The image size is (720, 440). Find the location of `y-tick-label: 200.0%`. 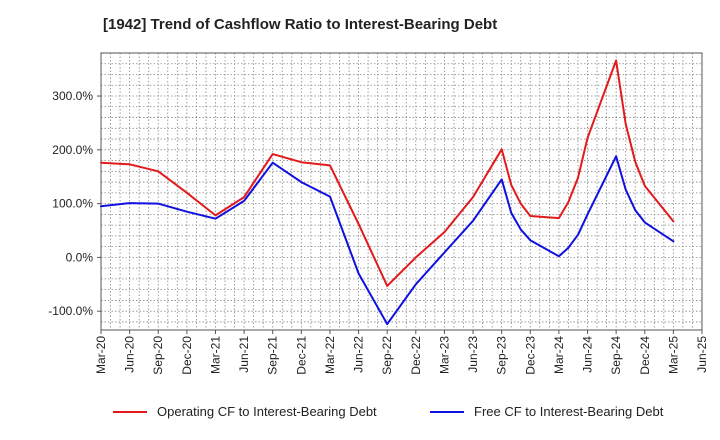

y-tick-label: 200.0% is located at coordinates (72, 150).